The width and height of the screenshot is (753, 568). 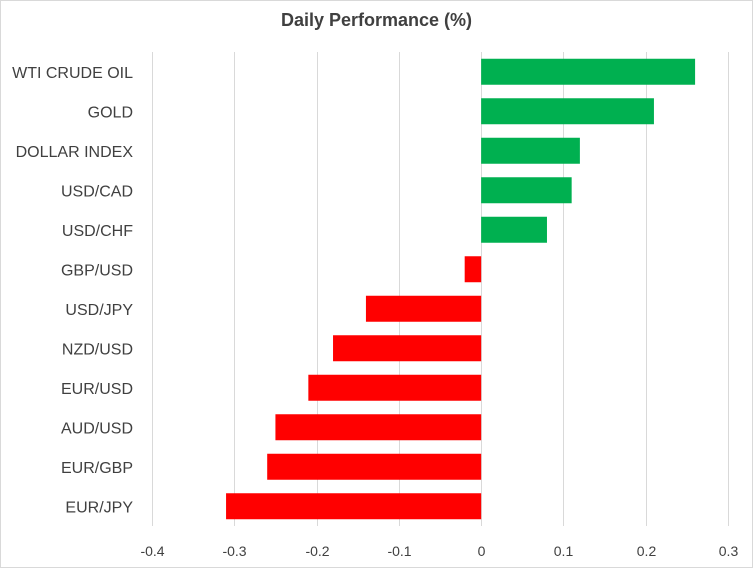 I want to click on category-label: WTI CRUDE OIL, so click(x=72, y=73).